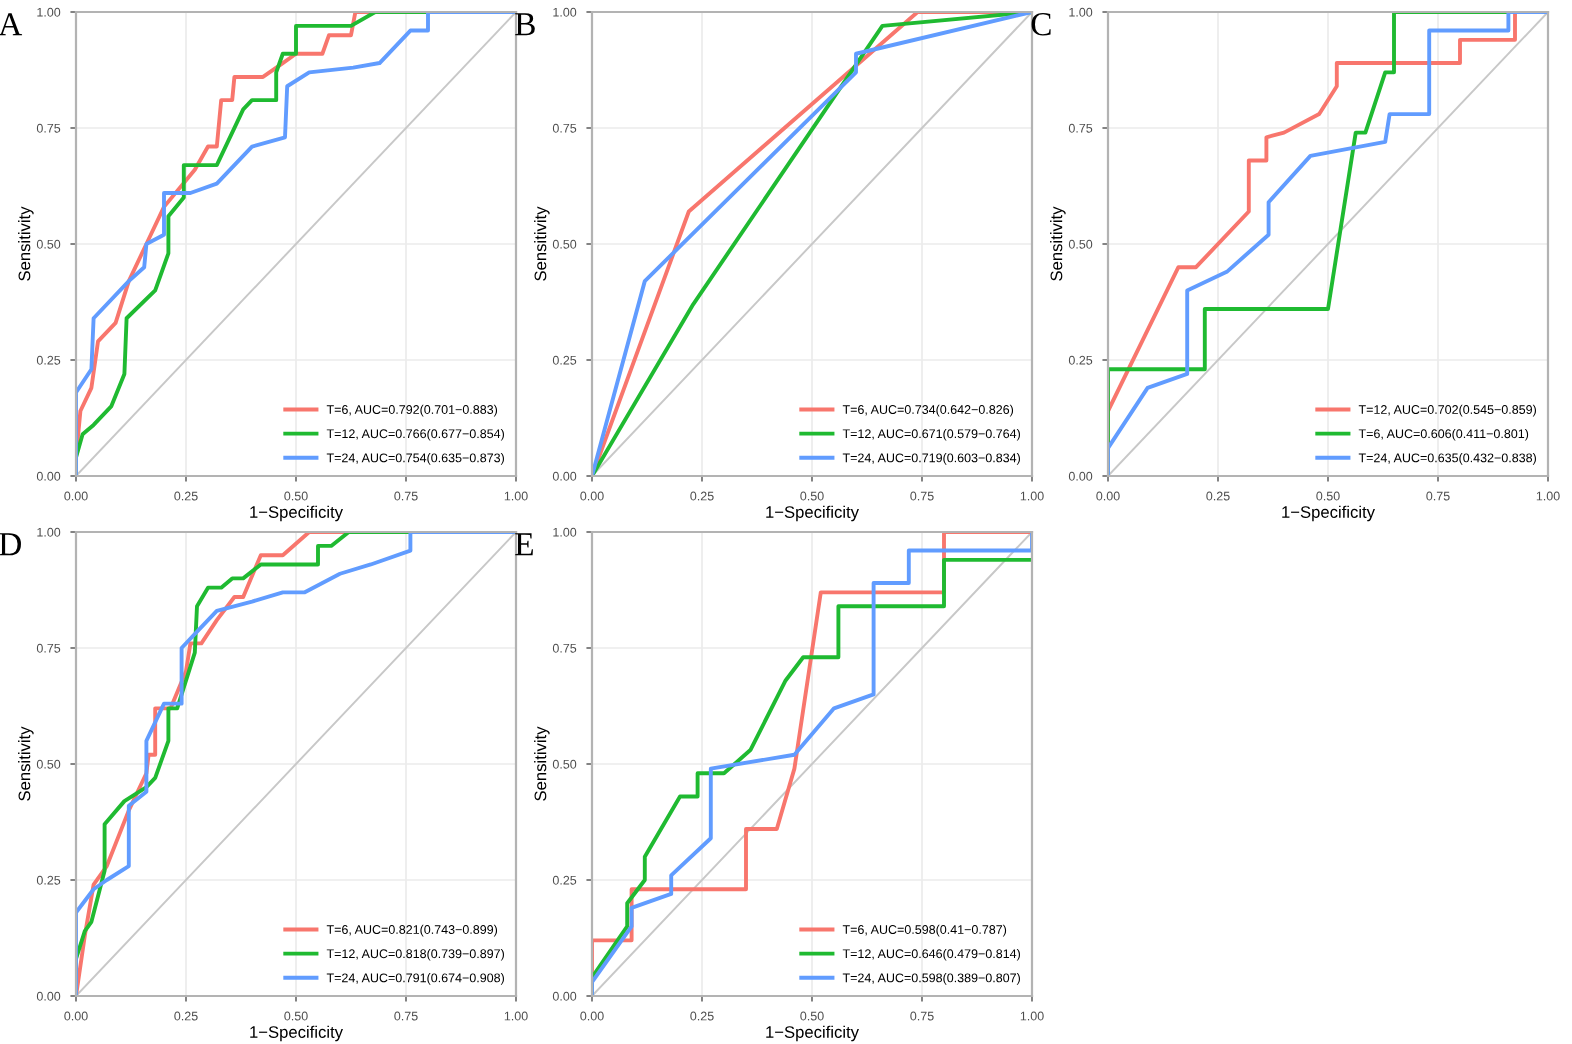  What do you see at coordinates (1041, 24) in the screenshot?
I see `chart-title: C` at bounding box center [1041, 24].